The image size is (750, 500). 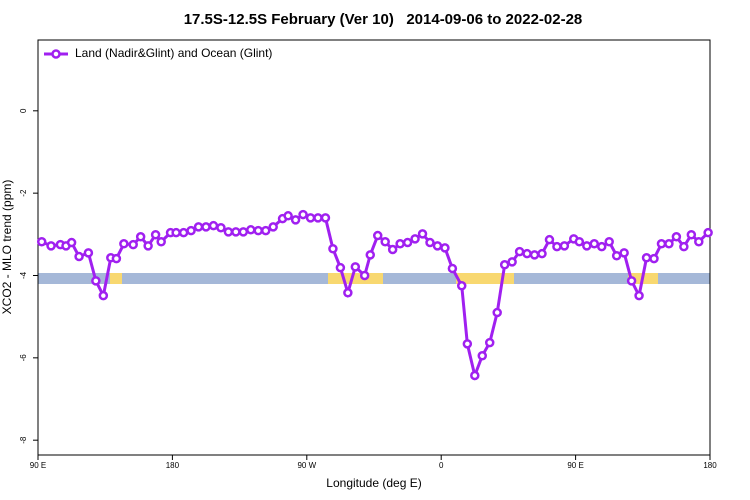 I want to click on legend-marker, so click(x=56, y=54).